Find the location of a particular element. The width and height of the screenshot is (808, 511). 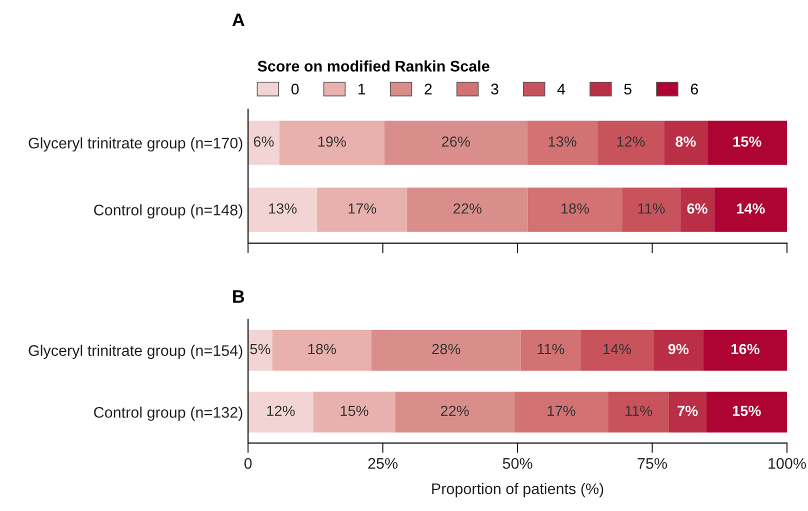

x-tick-label: 50% is located at coordinates (517, 463).